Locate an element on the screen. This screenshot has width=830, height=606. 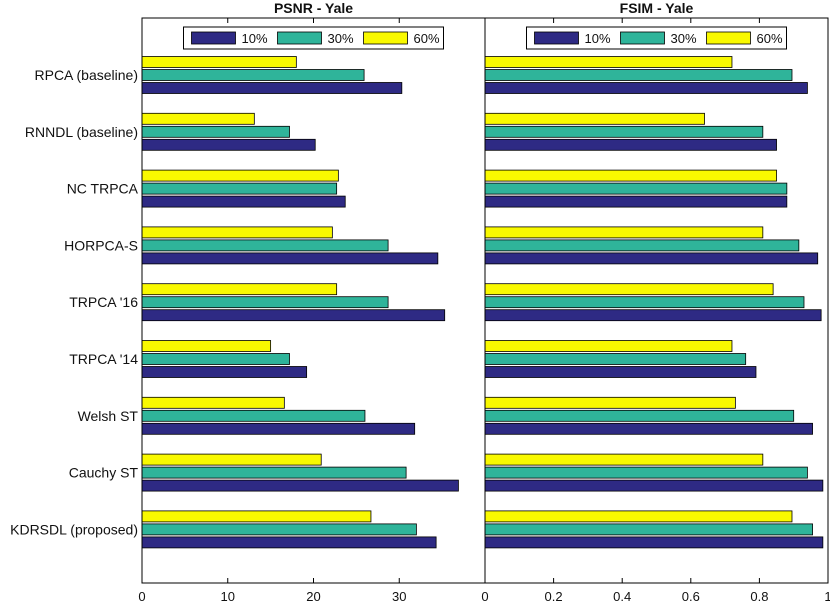
bar-psnr-8-30pct is located at coordinates (279, 529).